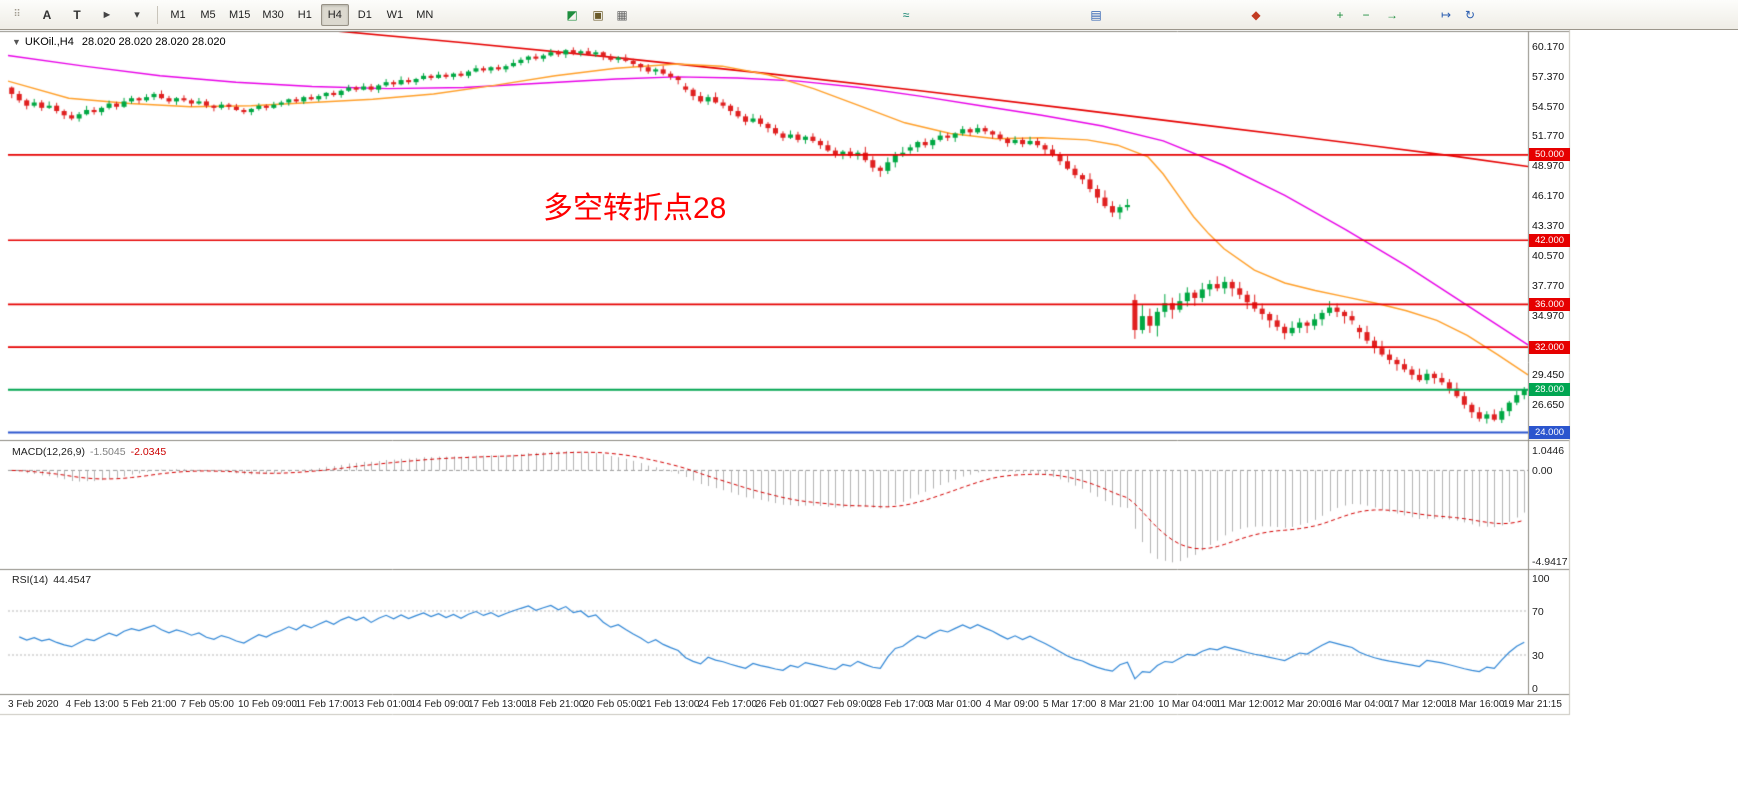  I want to click on time-label: 7 Feb 05:00, so click(207, 704).